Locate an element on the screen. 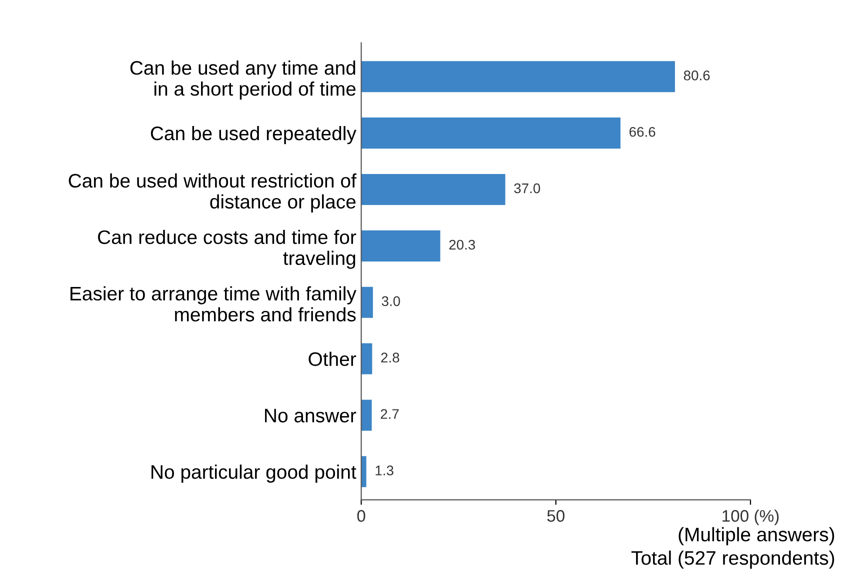 This screenshot has width=848, height=586. data-label: 2.8 is located at coordinates (390, 357).